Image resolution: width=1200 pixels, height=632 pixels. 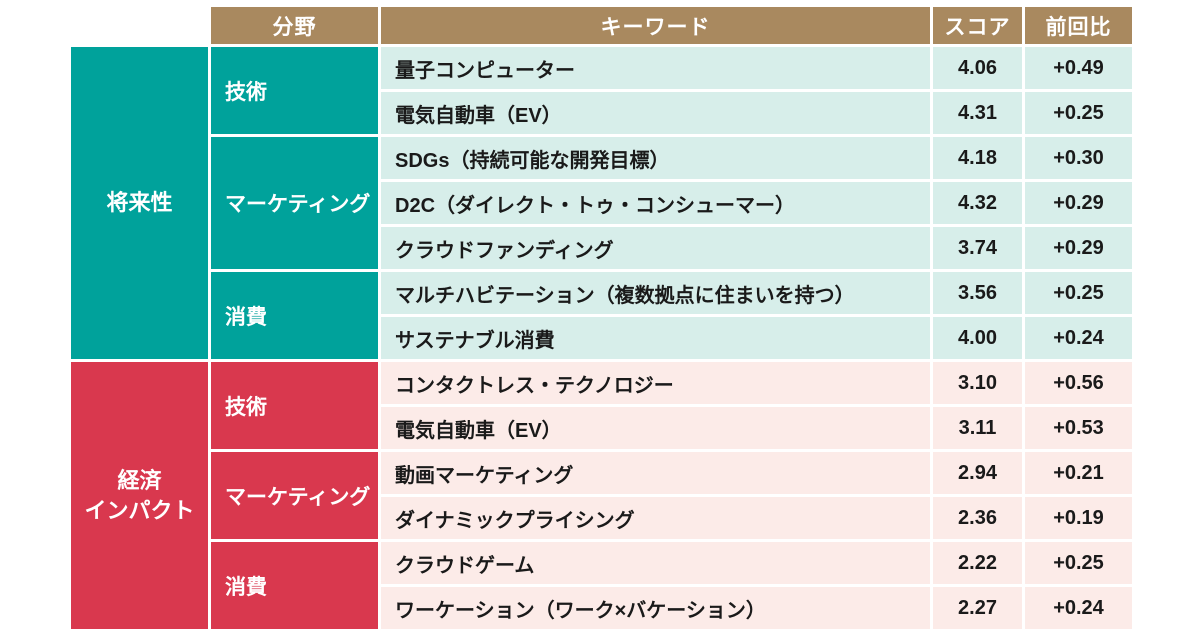 What do you see at coordinates (977, 563) in the screenshot?
I see `score-cell: 2.22` at bounding box center [977, 563].